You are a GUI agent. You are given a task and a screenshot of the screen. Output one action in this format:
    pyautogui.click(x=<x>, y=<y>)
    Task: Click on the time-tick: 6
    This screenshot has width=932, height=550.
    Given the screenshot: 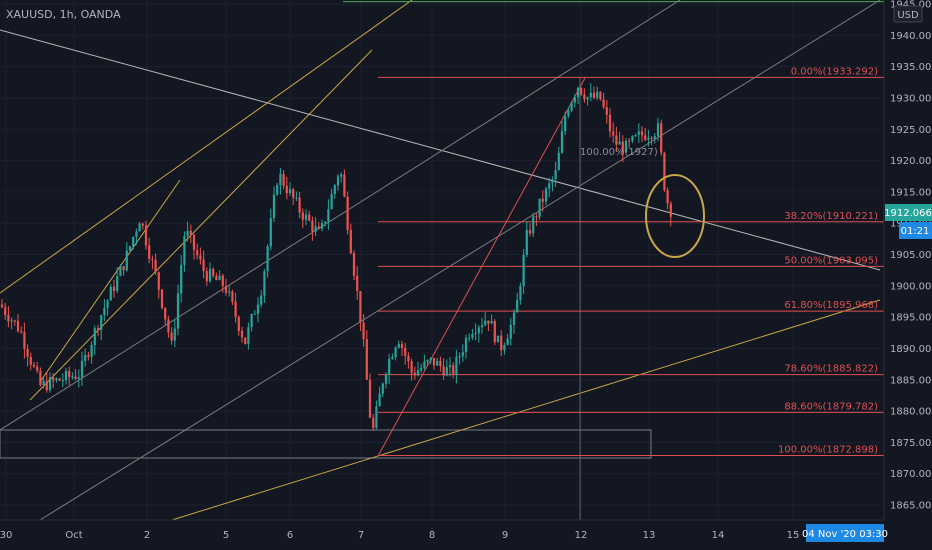 What is the action you would take?
    pyautogui.click(x=290, y=535)
    